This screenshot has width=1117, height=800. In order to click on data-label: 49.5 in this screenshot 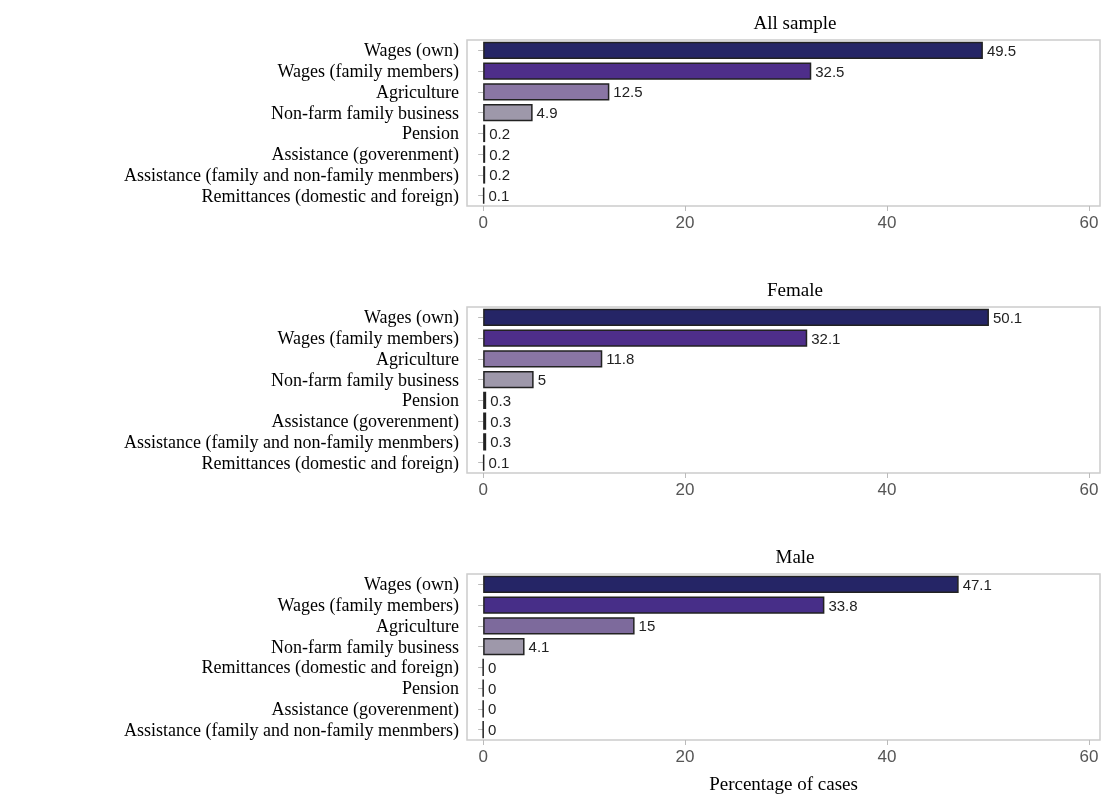, I will do `click(1001, 50)`.